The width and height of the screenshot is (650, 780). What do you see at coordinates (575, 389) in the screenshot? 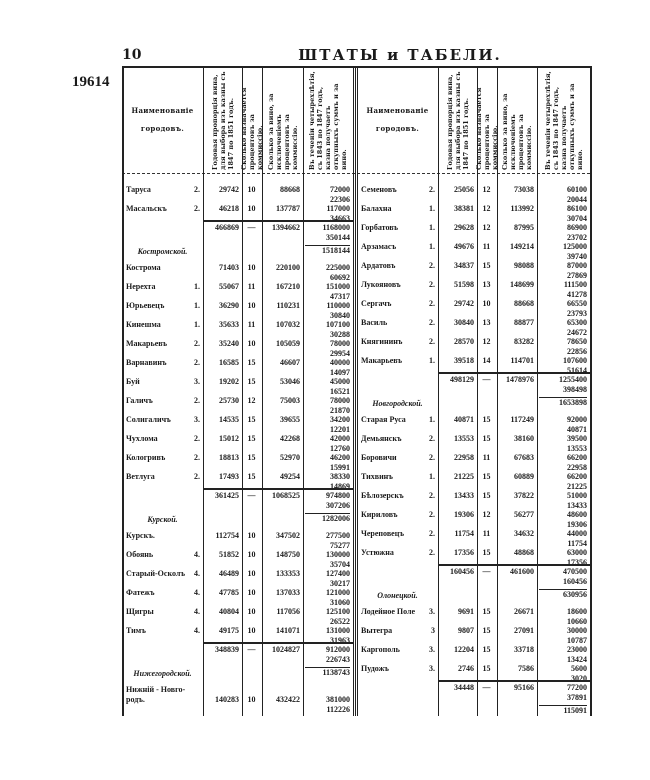
I see `receipts-value: 398498` at bounding box center [575, 389].